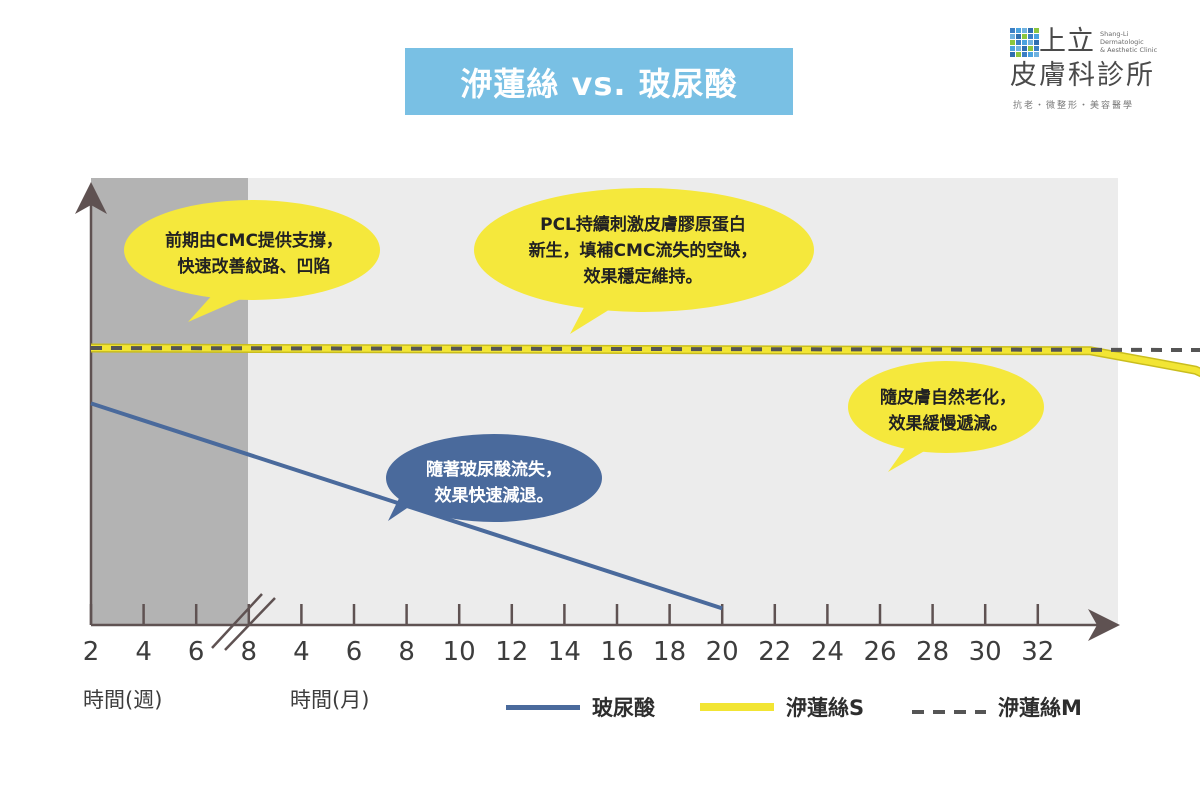 Image resolution: width=1200 pixels, height=800 pixels. Describe the element at coordinates (123, 700) in the screenshot. I see `x-axis-label-weeks: 時間(週)` at that location.